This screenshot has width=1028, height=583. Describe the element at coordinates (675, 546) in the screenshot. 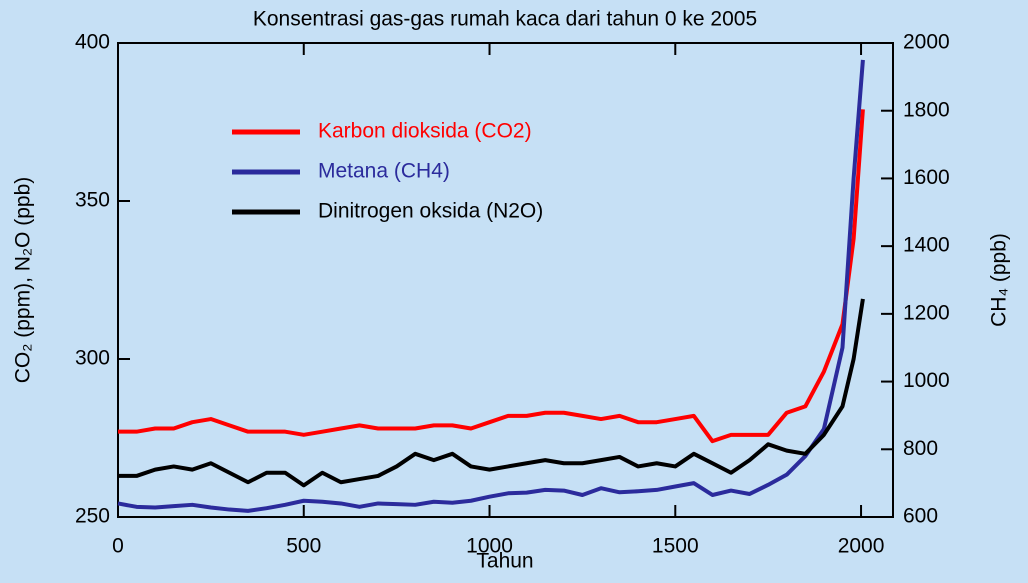

I see `x-tick-label: 1500` at that location.